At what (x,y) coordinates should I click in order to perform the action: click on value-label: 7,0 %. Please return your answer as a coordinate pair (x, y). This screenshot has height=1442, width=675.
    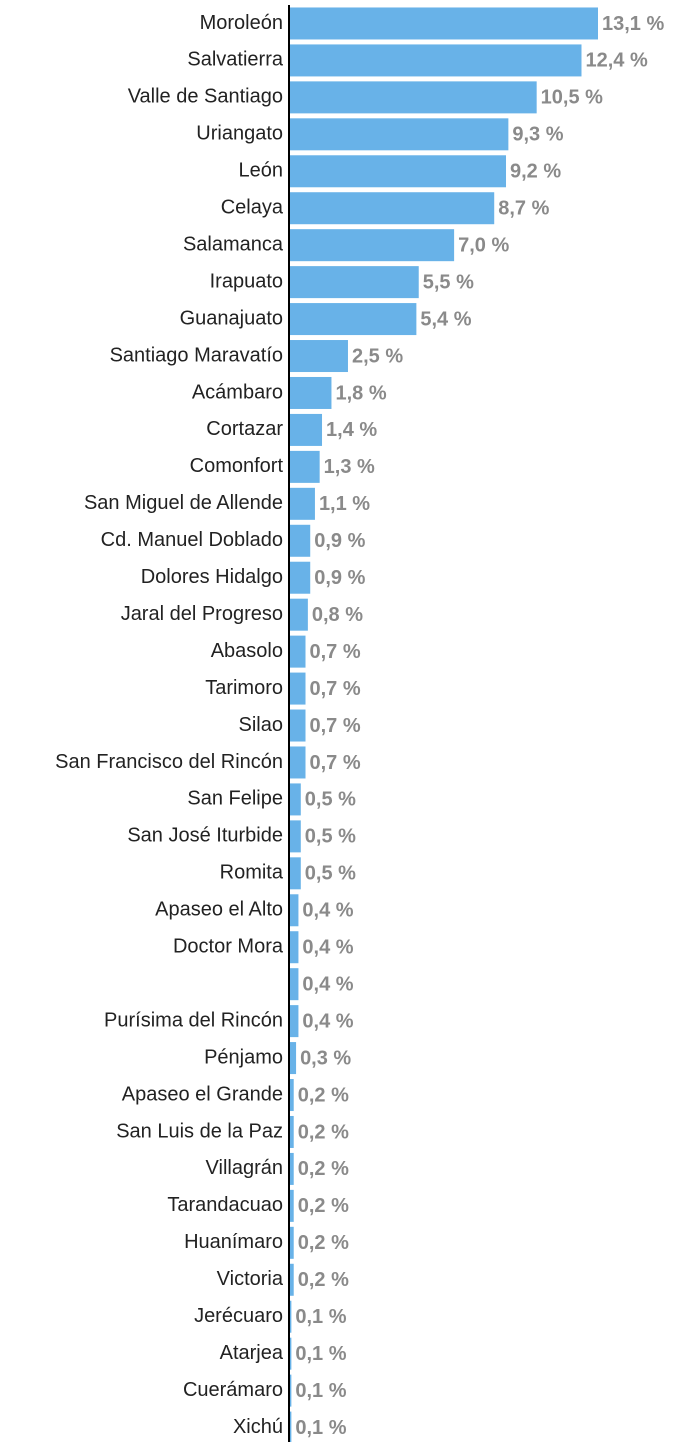
    Looking at the image, I should click on (483, 245).